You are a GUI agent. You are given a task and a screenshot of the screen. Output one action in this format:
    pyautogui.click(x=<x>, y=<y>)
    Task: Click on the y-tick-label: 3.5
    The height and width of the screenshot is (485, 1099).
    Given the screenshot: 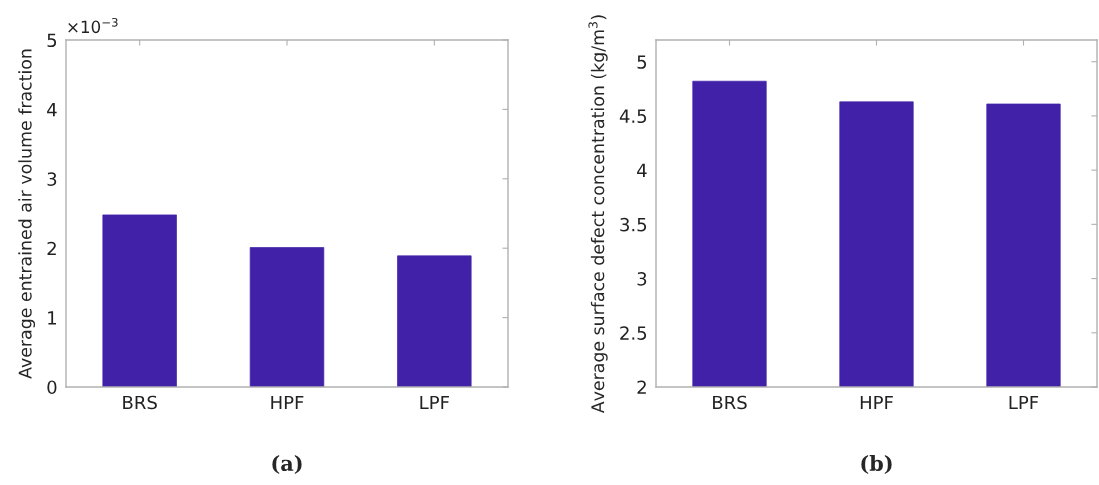 What is the action you would take?
    pyautogui.click(x=633, y=224)
    